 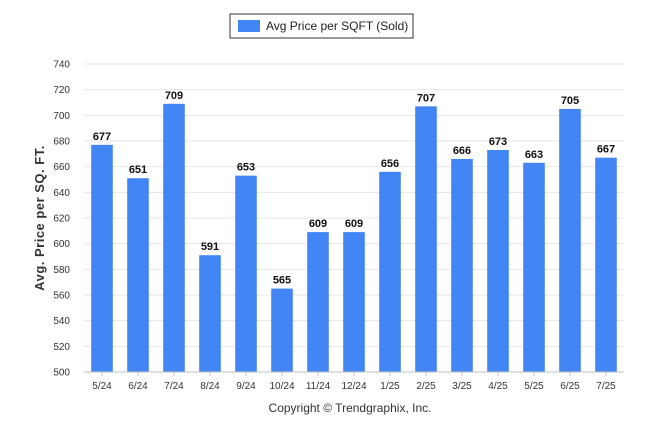 What do you see at coordinates (138, 386) in the screenshot?
I see `x-tick-label: 6/24` at bounding box center [138, 386].